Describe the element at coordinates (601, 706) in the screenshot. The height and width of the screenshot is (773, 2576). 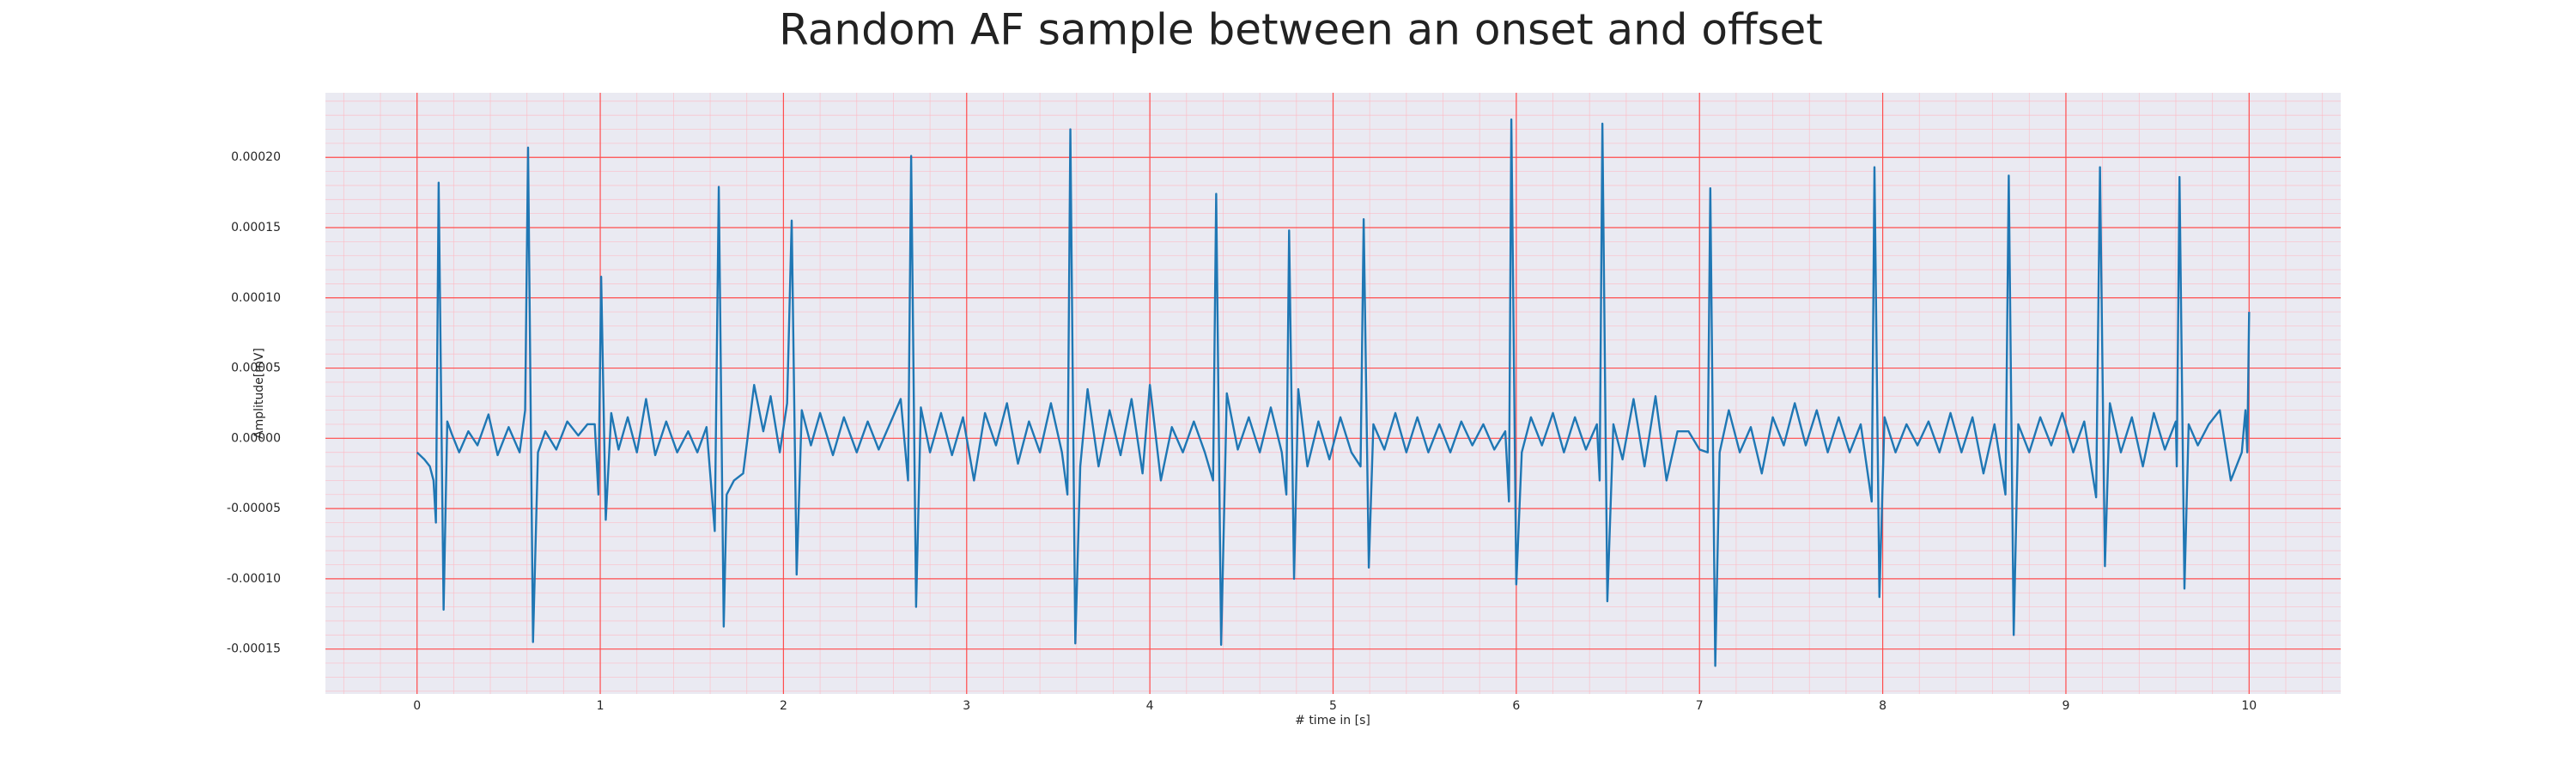
I see `x-tick-label: 1` at that location.